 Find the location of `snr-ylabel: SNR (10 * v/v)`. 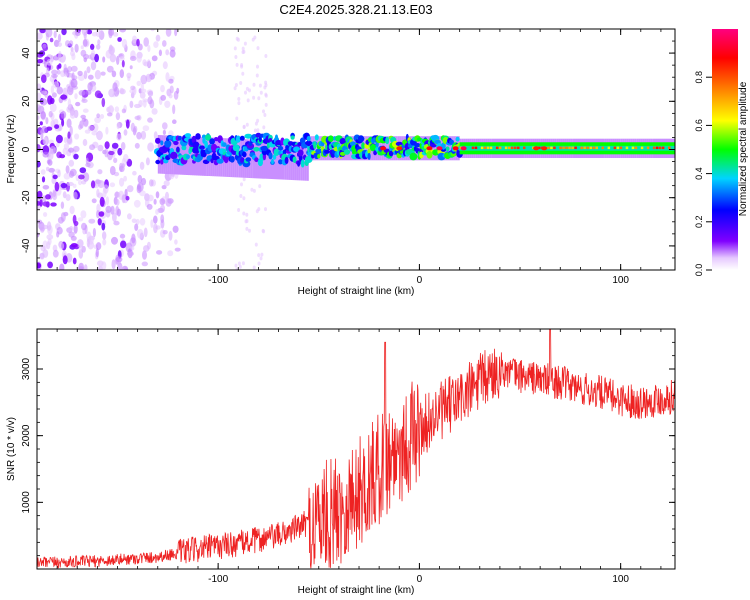

snr-ylabel: SNR (10 * v/v) is located at coordinates (11, 449).